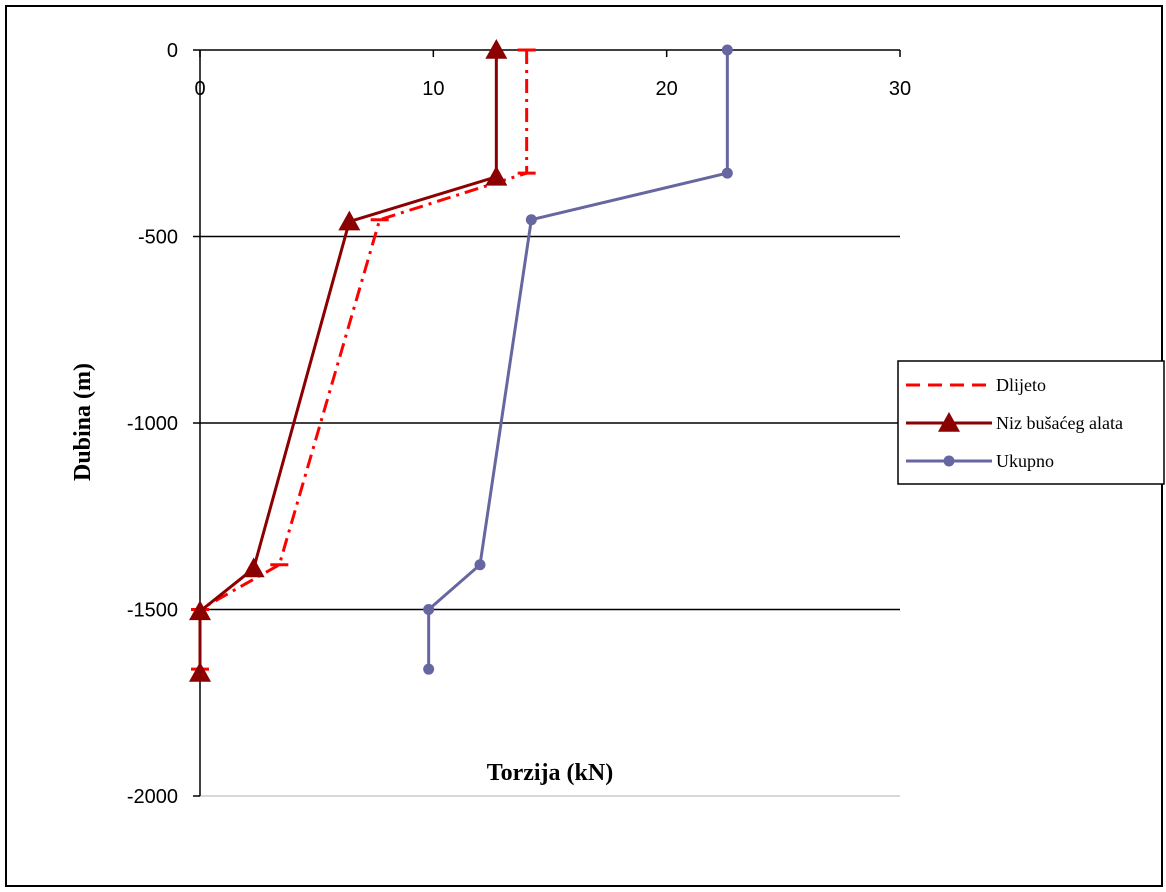  What do you see at coordinates (667, 89) in the screenshot?
I see `x-tick-label-2: 20` at bounding box center [667, 89].